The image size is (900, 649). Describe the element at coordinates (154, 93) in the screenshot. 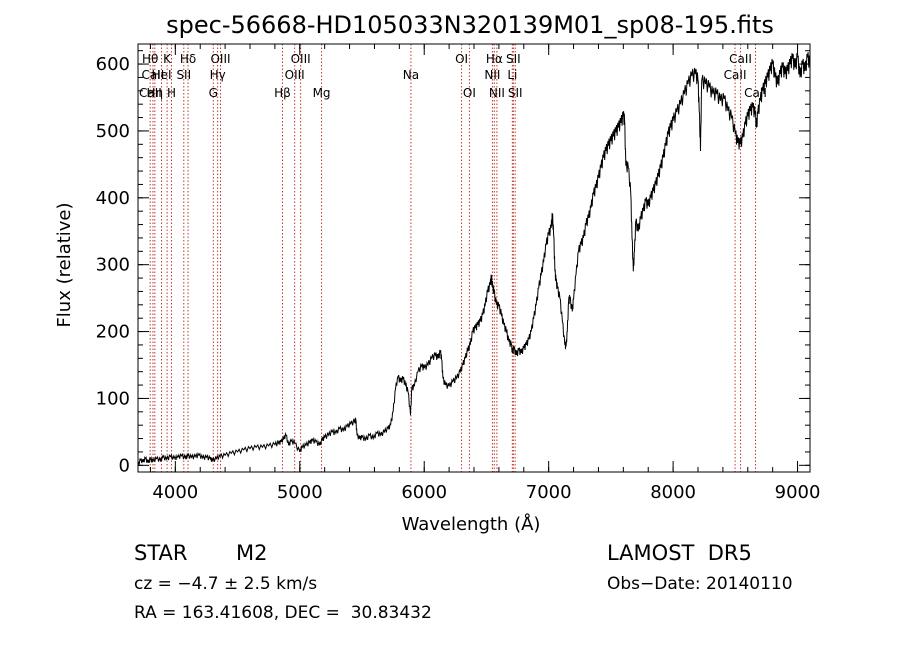

I see `spectral-line-label: Hη` at that location.